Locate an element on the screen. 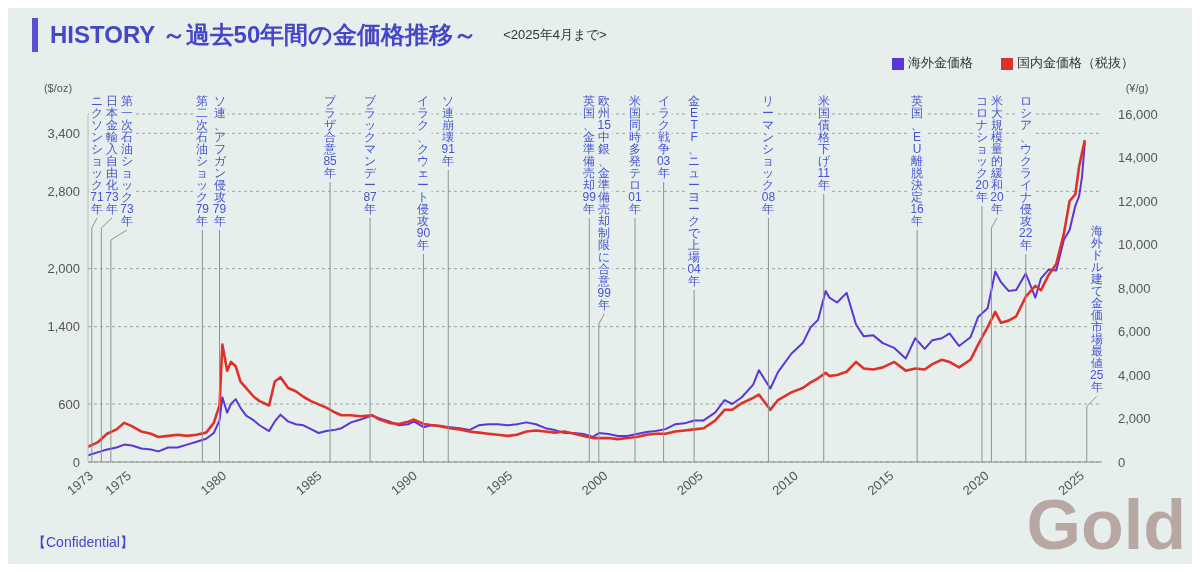 This screenshot has width=1200, height=572. text: 欧州15中銀、金準備売却制限に合意99年 is located at coordinates (604, 202).